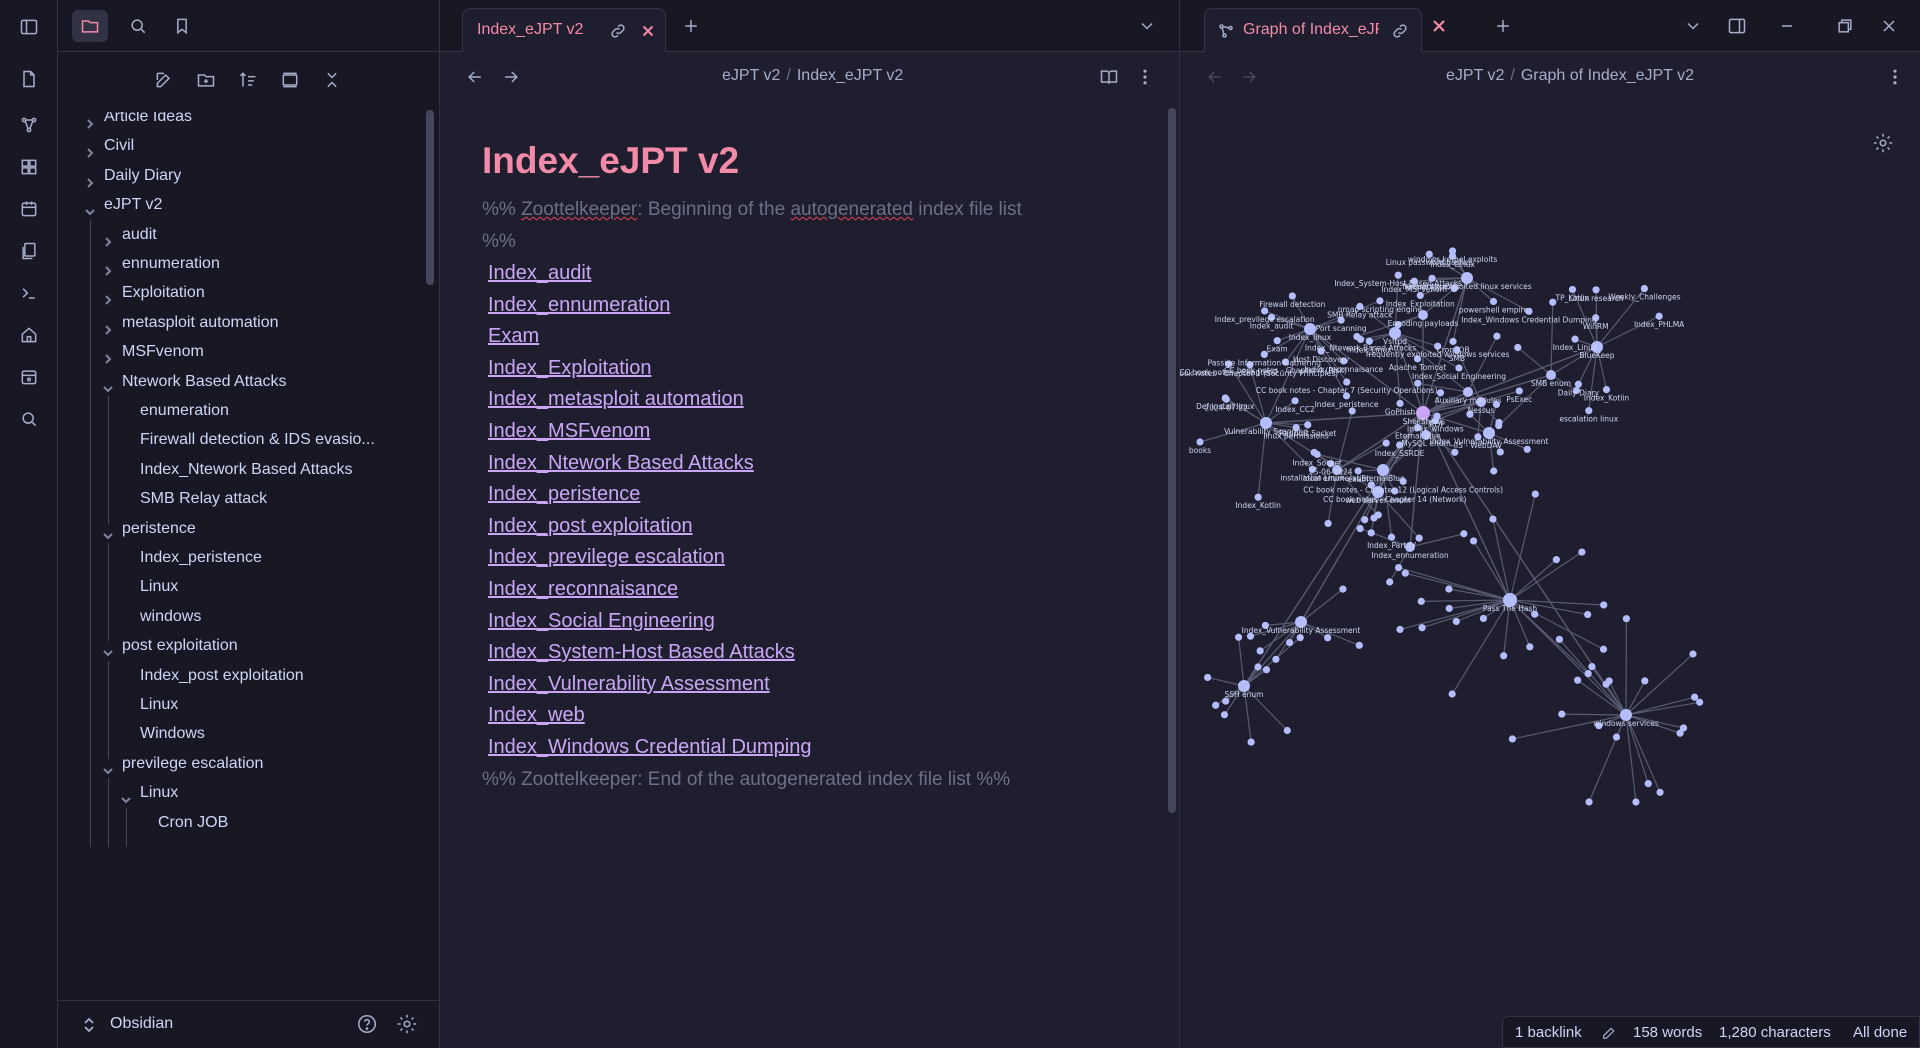 This screenshot has height=1048, width=1920. Describe the element at coordinates (408, 1025) in the screenshot. I see `settings-gear-icon` at that location.